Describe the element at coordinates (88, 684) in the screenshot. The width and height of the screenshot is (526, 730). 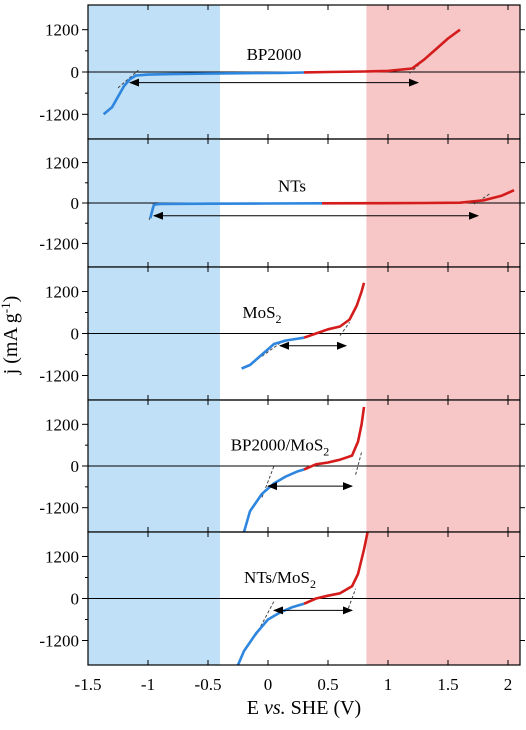
I see `x-tick-label: -1.5` at that location.